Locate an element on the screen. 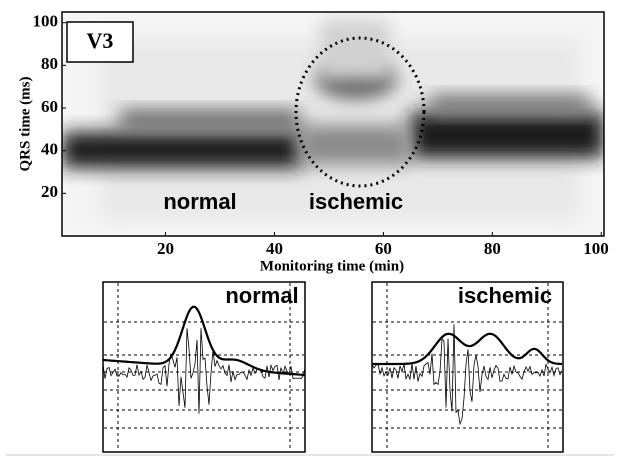 The width and height of the screenshot is (620, 466). annotation: normal is located at coordinates (199, 201).